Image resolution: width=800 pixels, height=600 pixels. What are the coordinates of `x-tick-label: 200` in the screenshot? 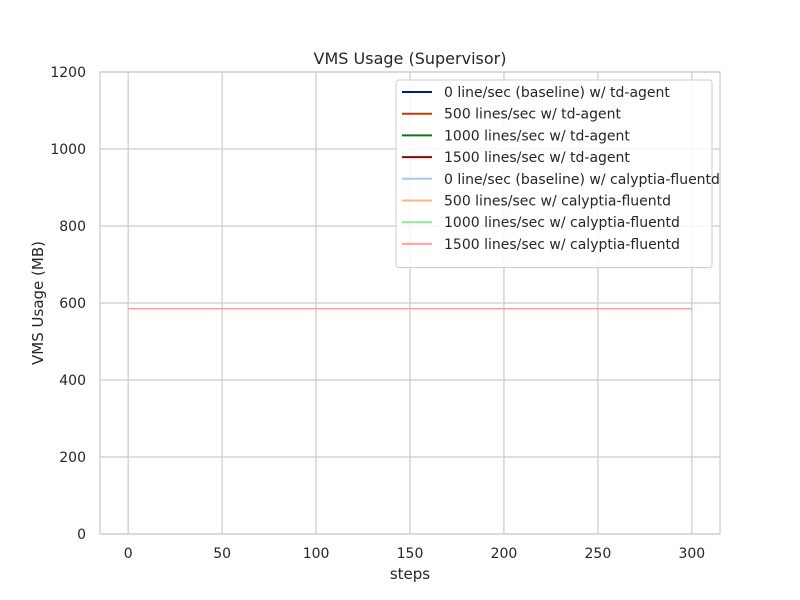 It's located at (504, 554).